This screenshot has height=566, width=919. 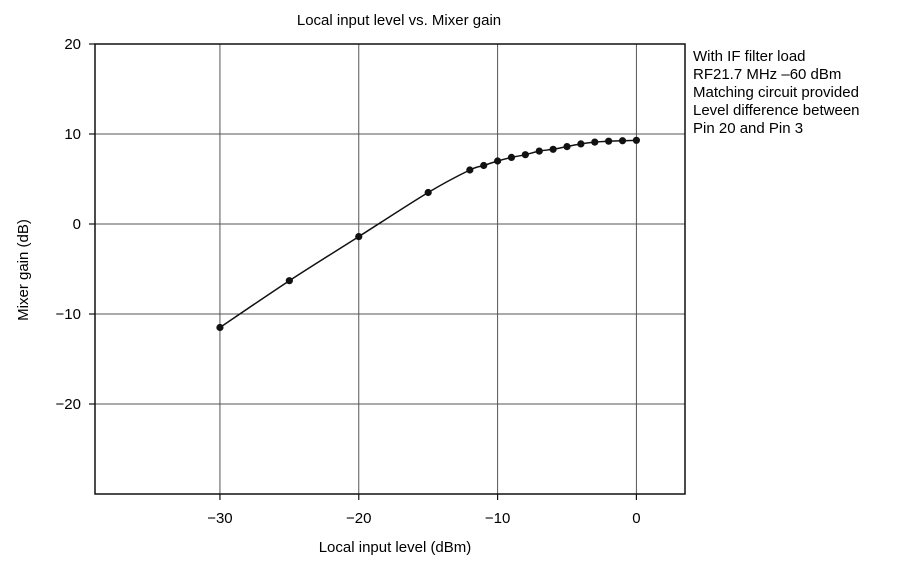 What do you see at coordinates (399, 20) in the screenshot?
I see `chart-title: Local input level vs. Mixer gain` at bounding box center [399, 20].